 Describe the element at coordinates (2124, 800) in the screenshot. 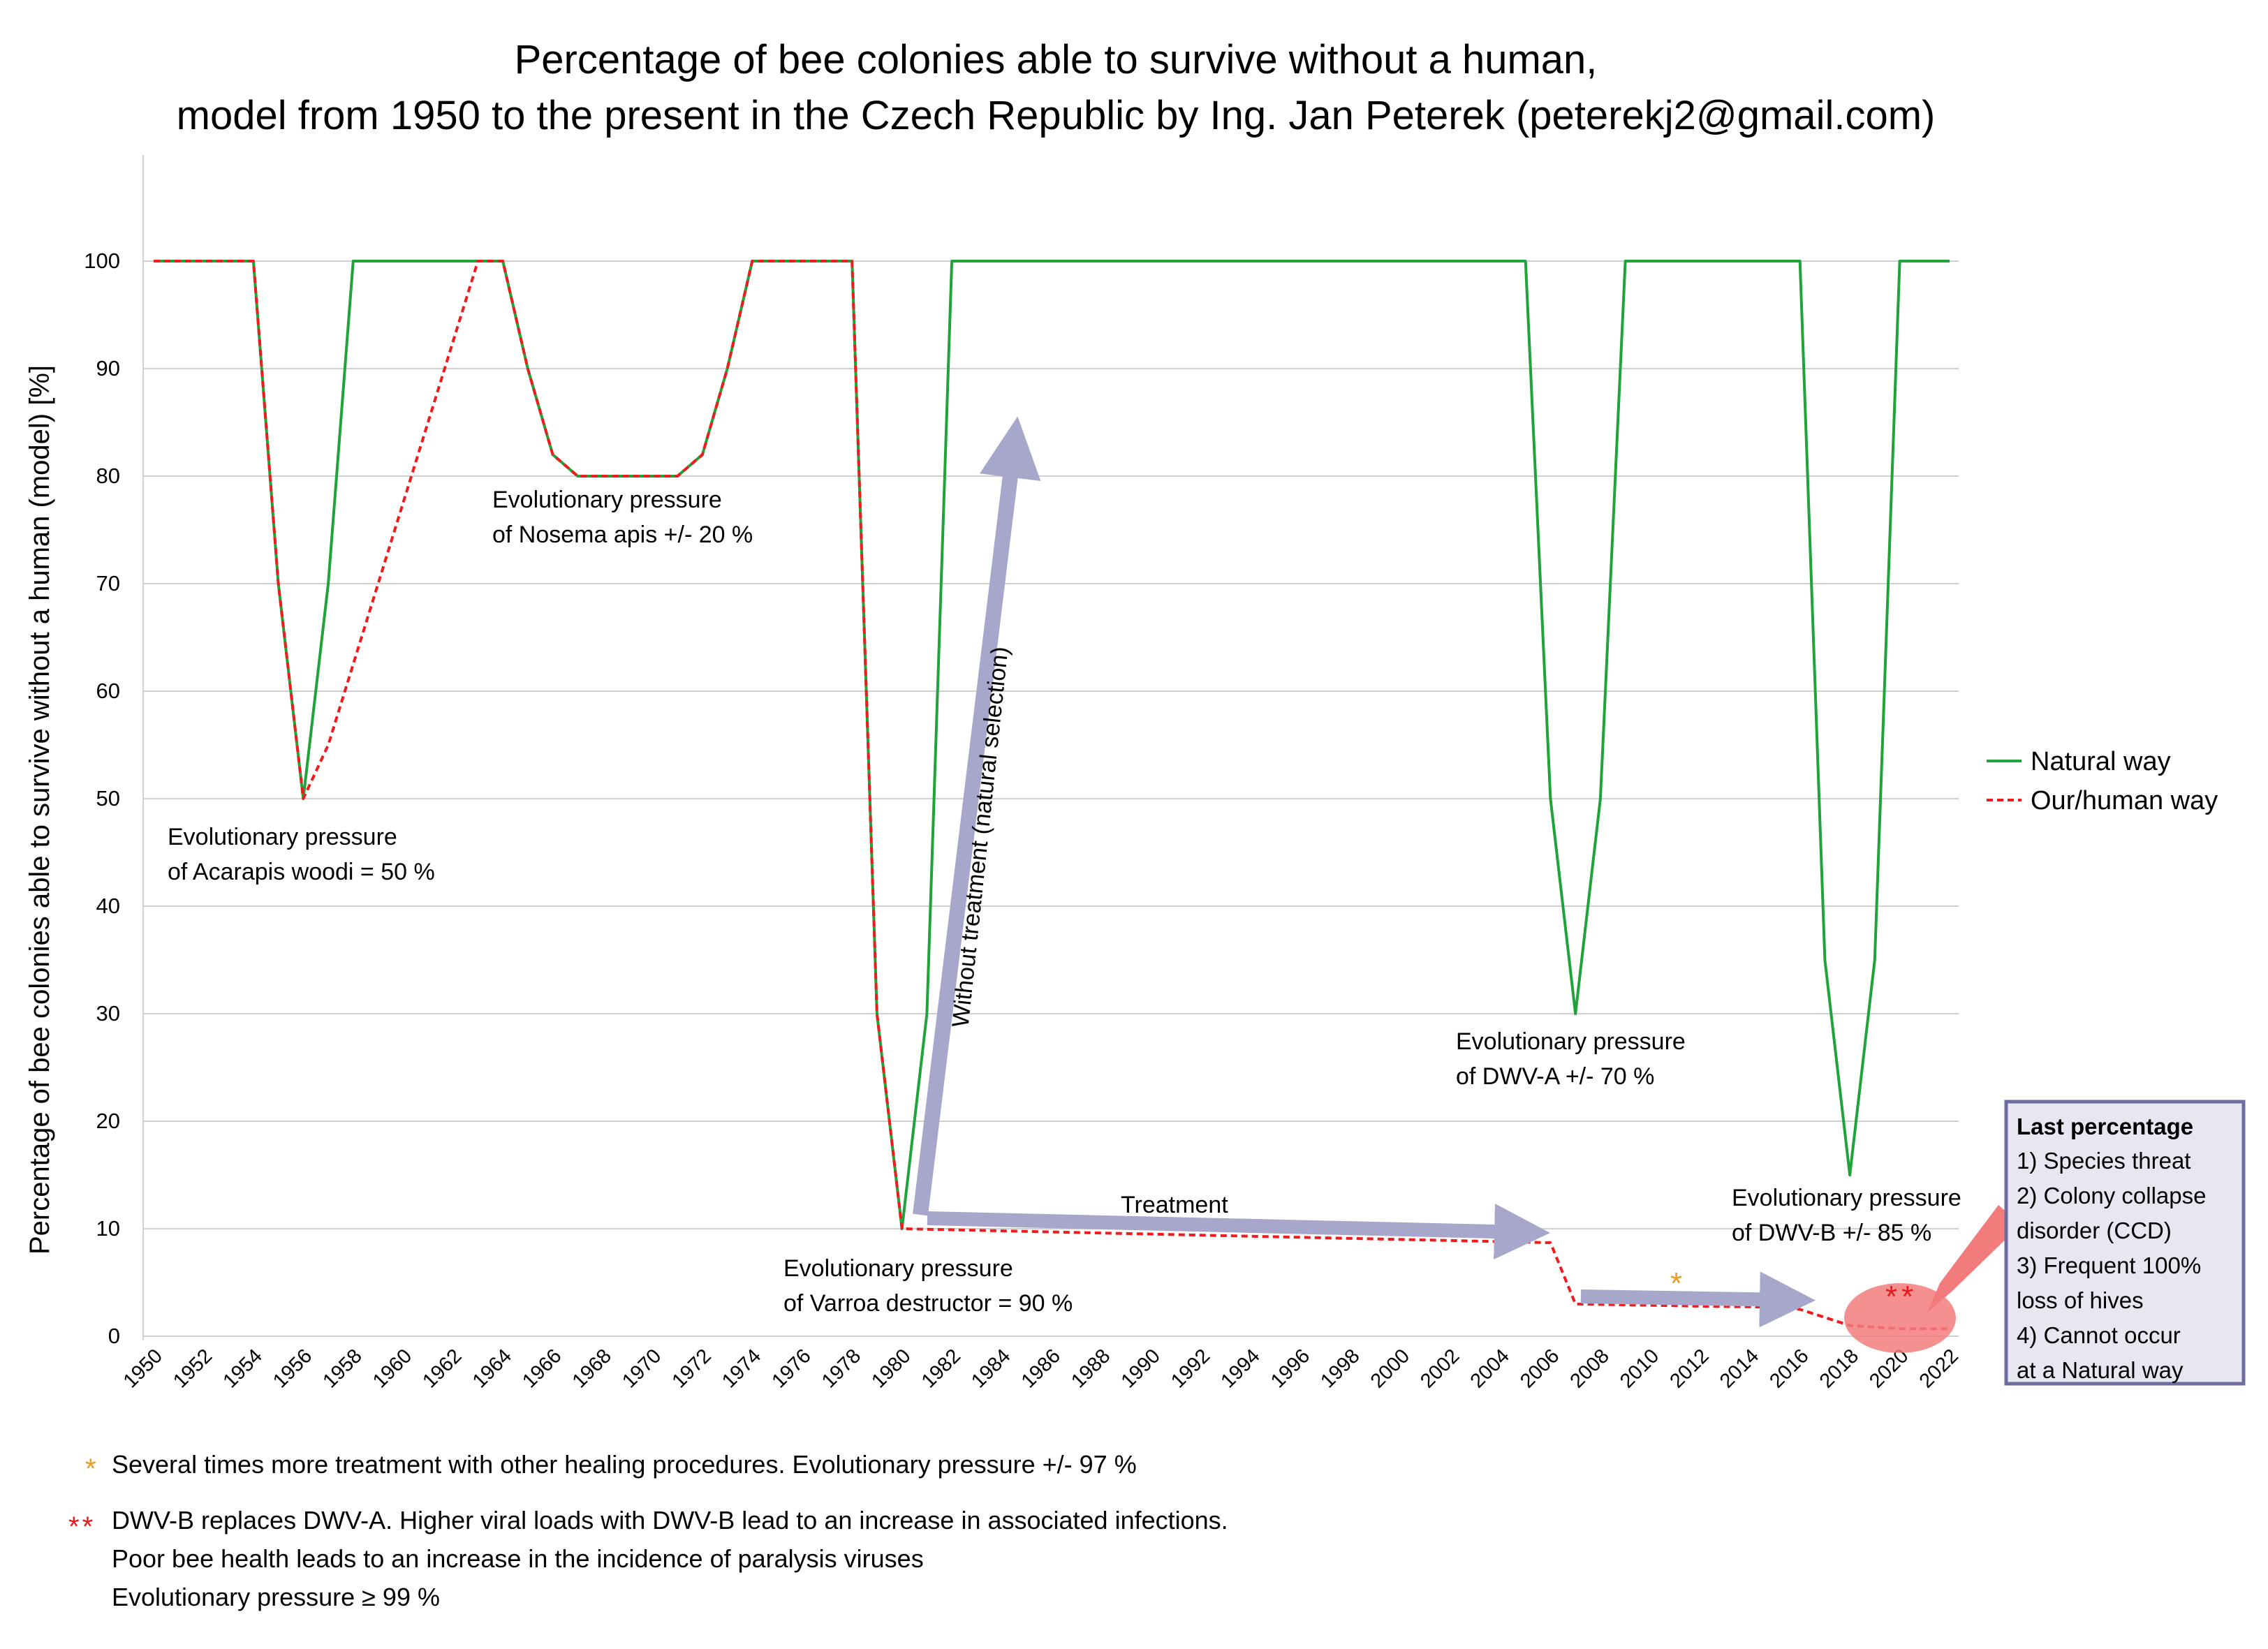

I see `legend-label-human: Our/human way` at that location.